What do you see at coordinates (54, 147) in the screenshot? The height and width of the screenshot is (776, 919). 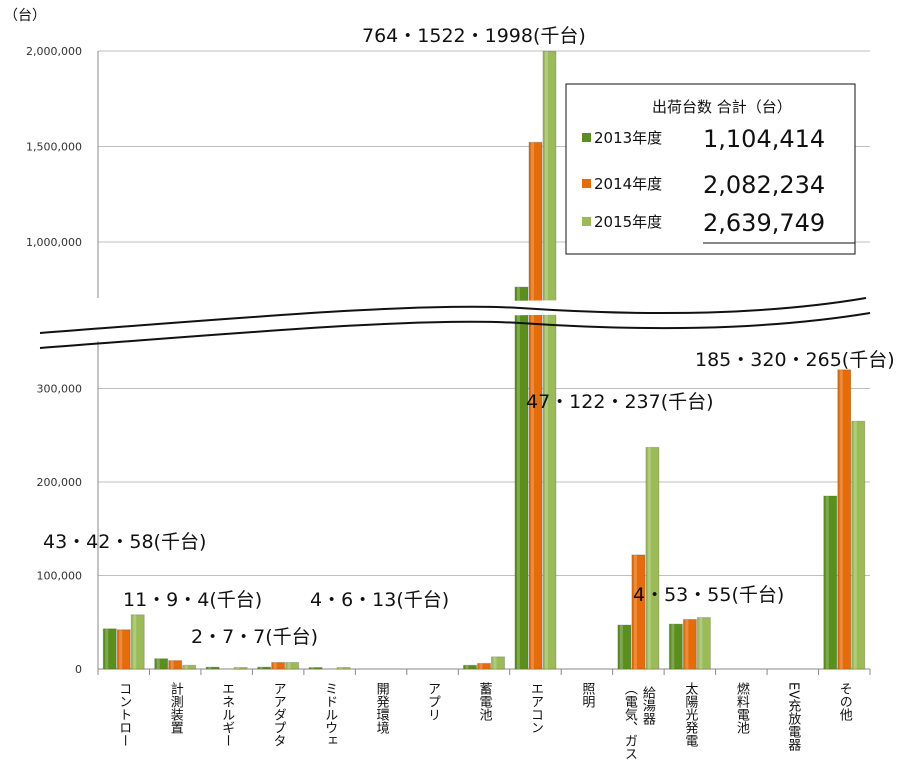 I see `y-tick-label: 1,500,000` at bounding box center [54, 147].